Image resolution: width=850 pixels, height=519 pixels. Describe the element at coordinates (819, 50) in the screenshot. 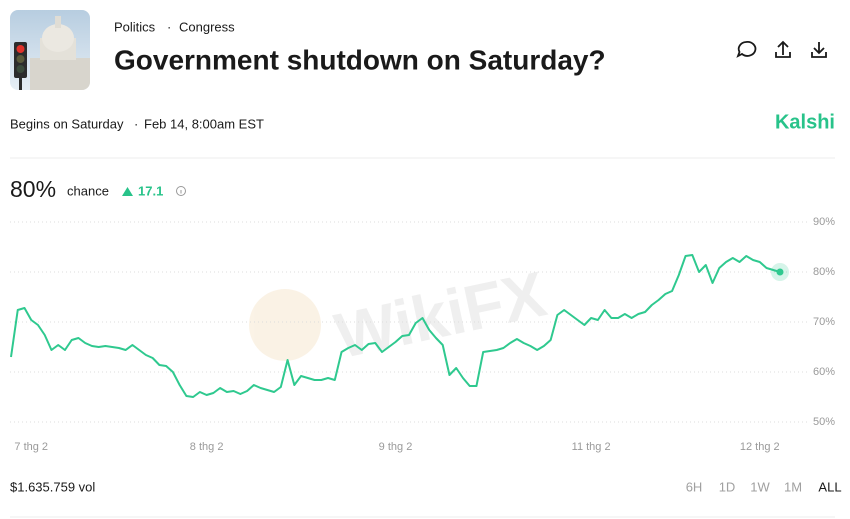

I see `download-icon` at that location.